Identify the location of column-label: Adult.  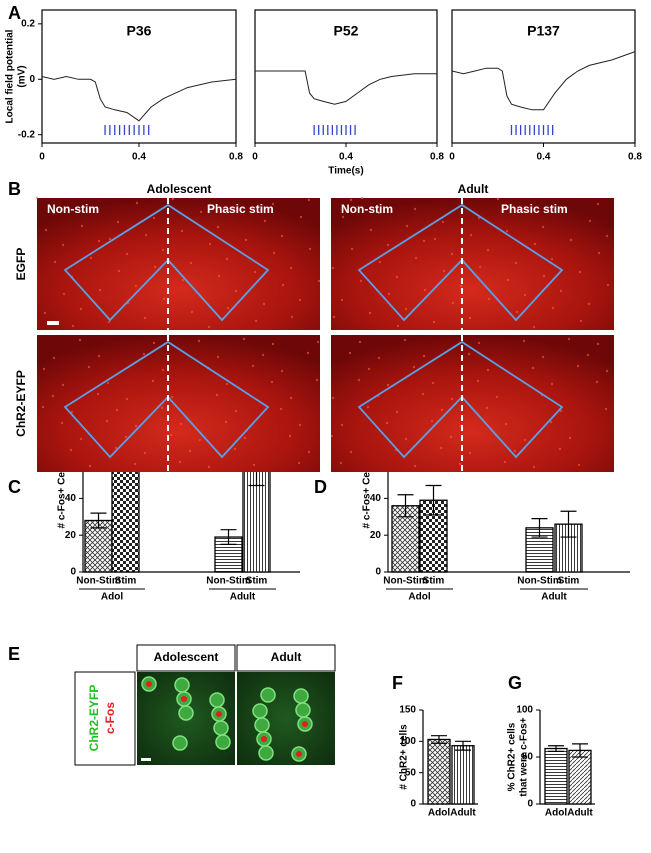
(286, 657).